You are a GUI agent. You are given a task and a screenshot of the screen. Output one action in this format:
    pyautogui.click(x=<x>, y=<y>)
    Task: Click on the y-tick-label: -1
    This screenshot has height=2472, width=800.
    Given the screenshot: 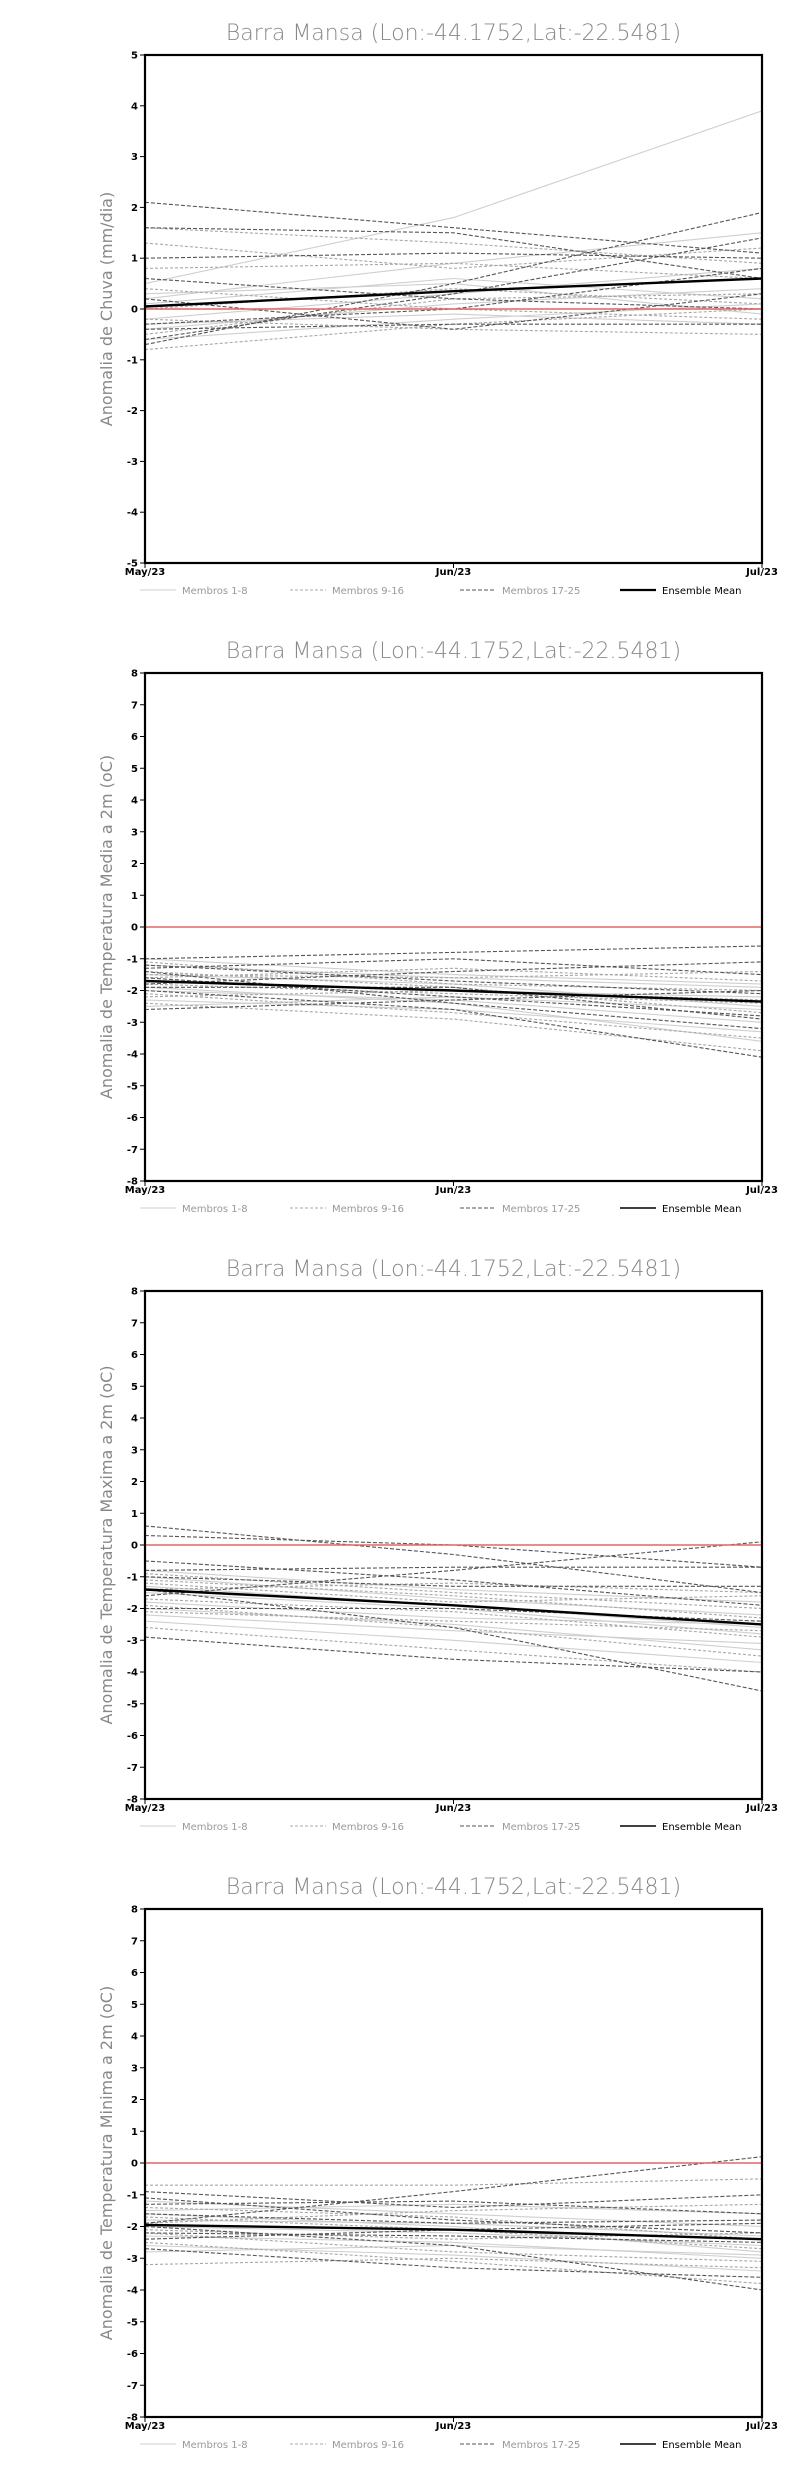 What is the action you would take?
    pyautogui.click(x=132, y=360)
    